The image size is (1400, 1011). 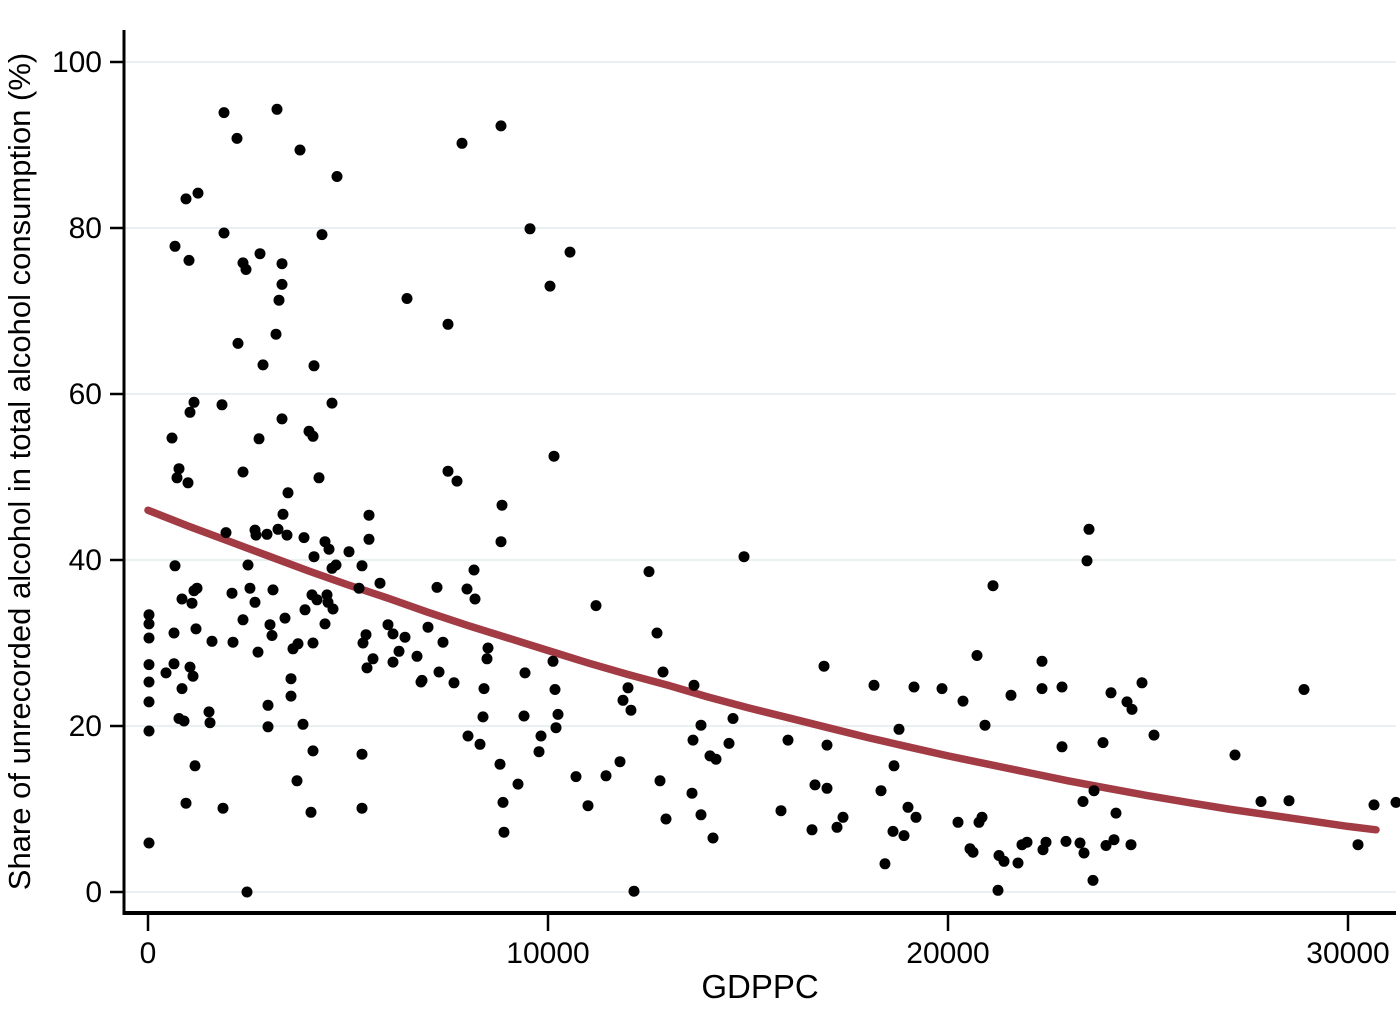 I want to click on y-tick-label: 40, so click(x=85, y=560).